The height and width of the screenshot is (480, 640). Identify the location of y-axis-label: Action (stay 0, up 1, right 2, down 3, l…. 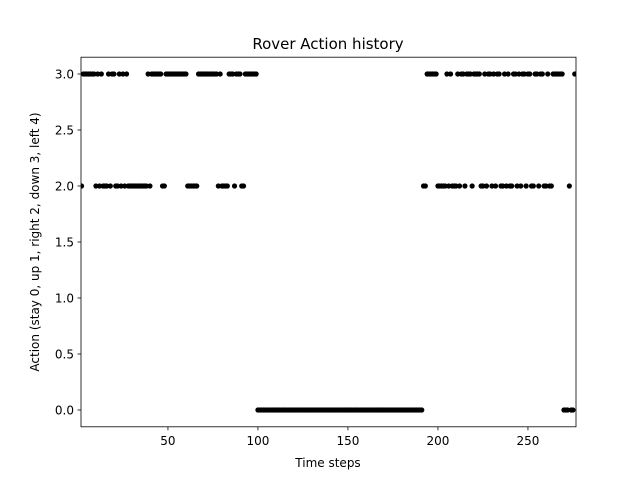
(35, 241).